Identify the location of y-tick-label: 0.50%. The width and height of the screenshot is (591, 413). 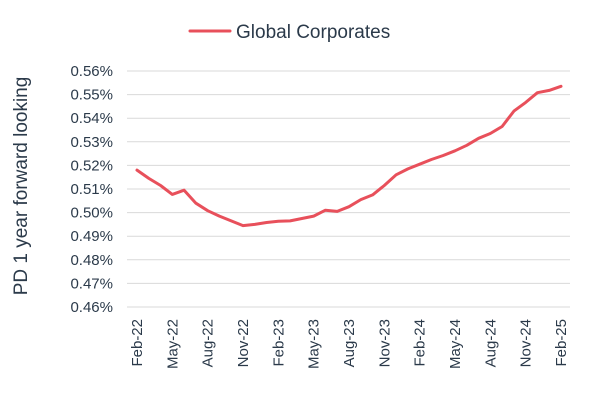
(91, 213).